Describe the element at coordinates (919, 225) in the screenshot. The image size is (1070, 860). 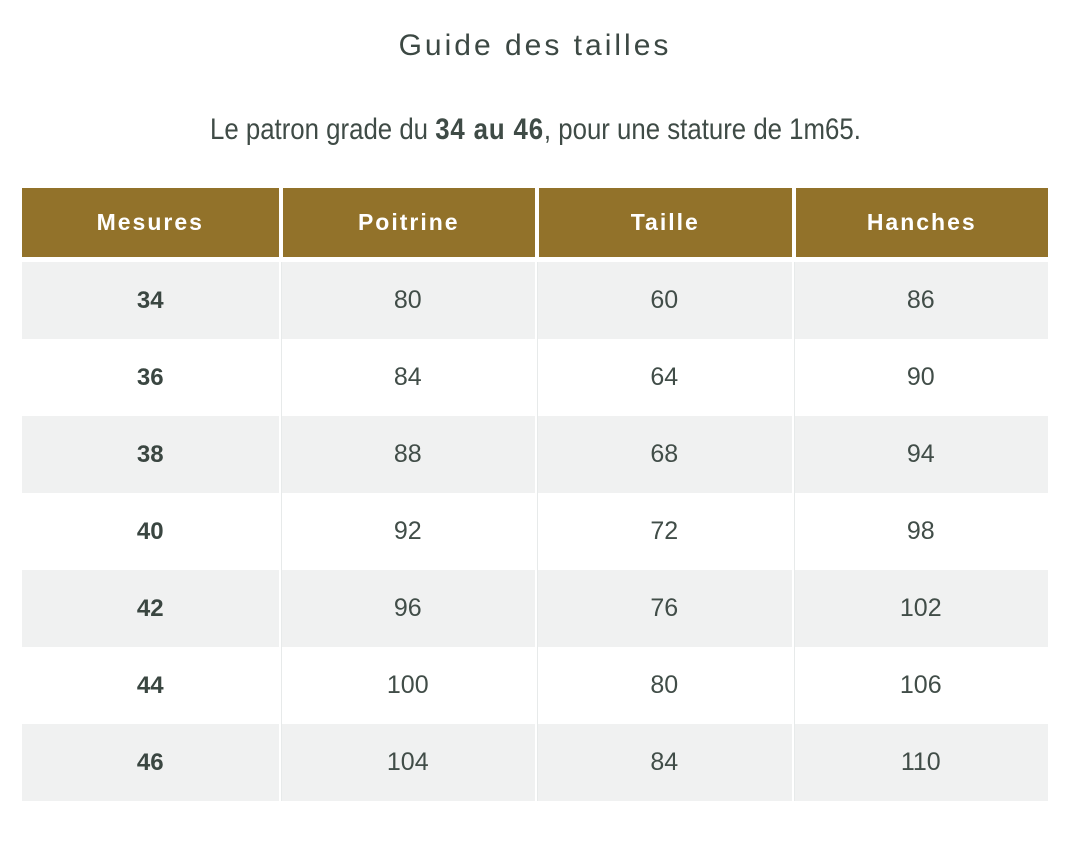
I see `column-header-hanches: Hanches` at that location.